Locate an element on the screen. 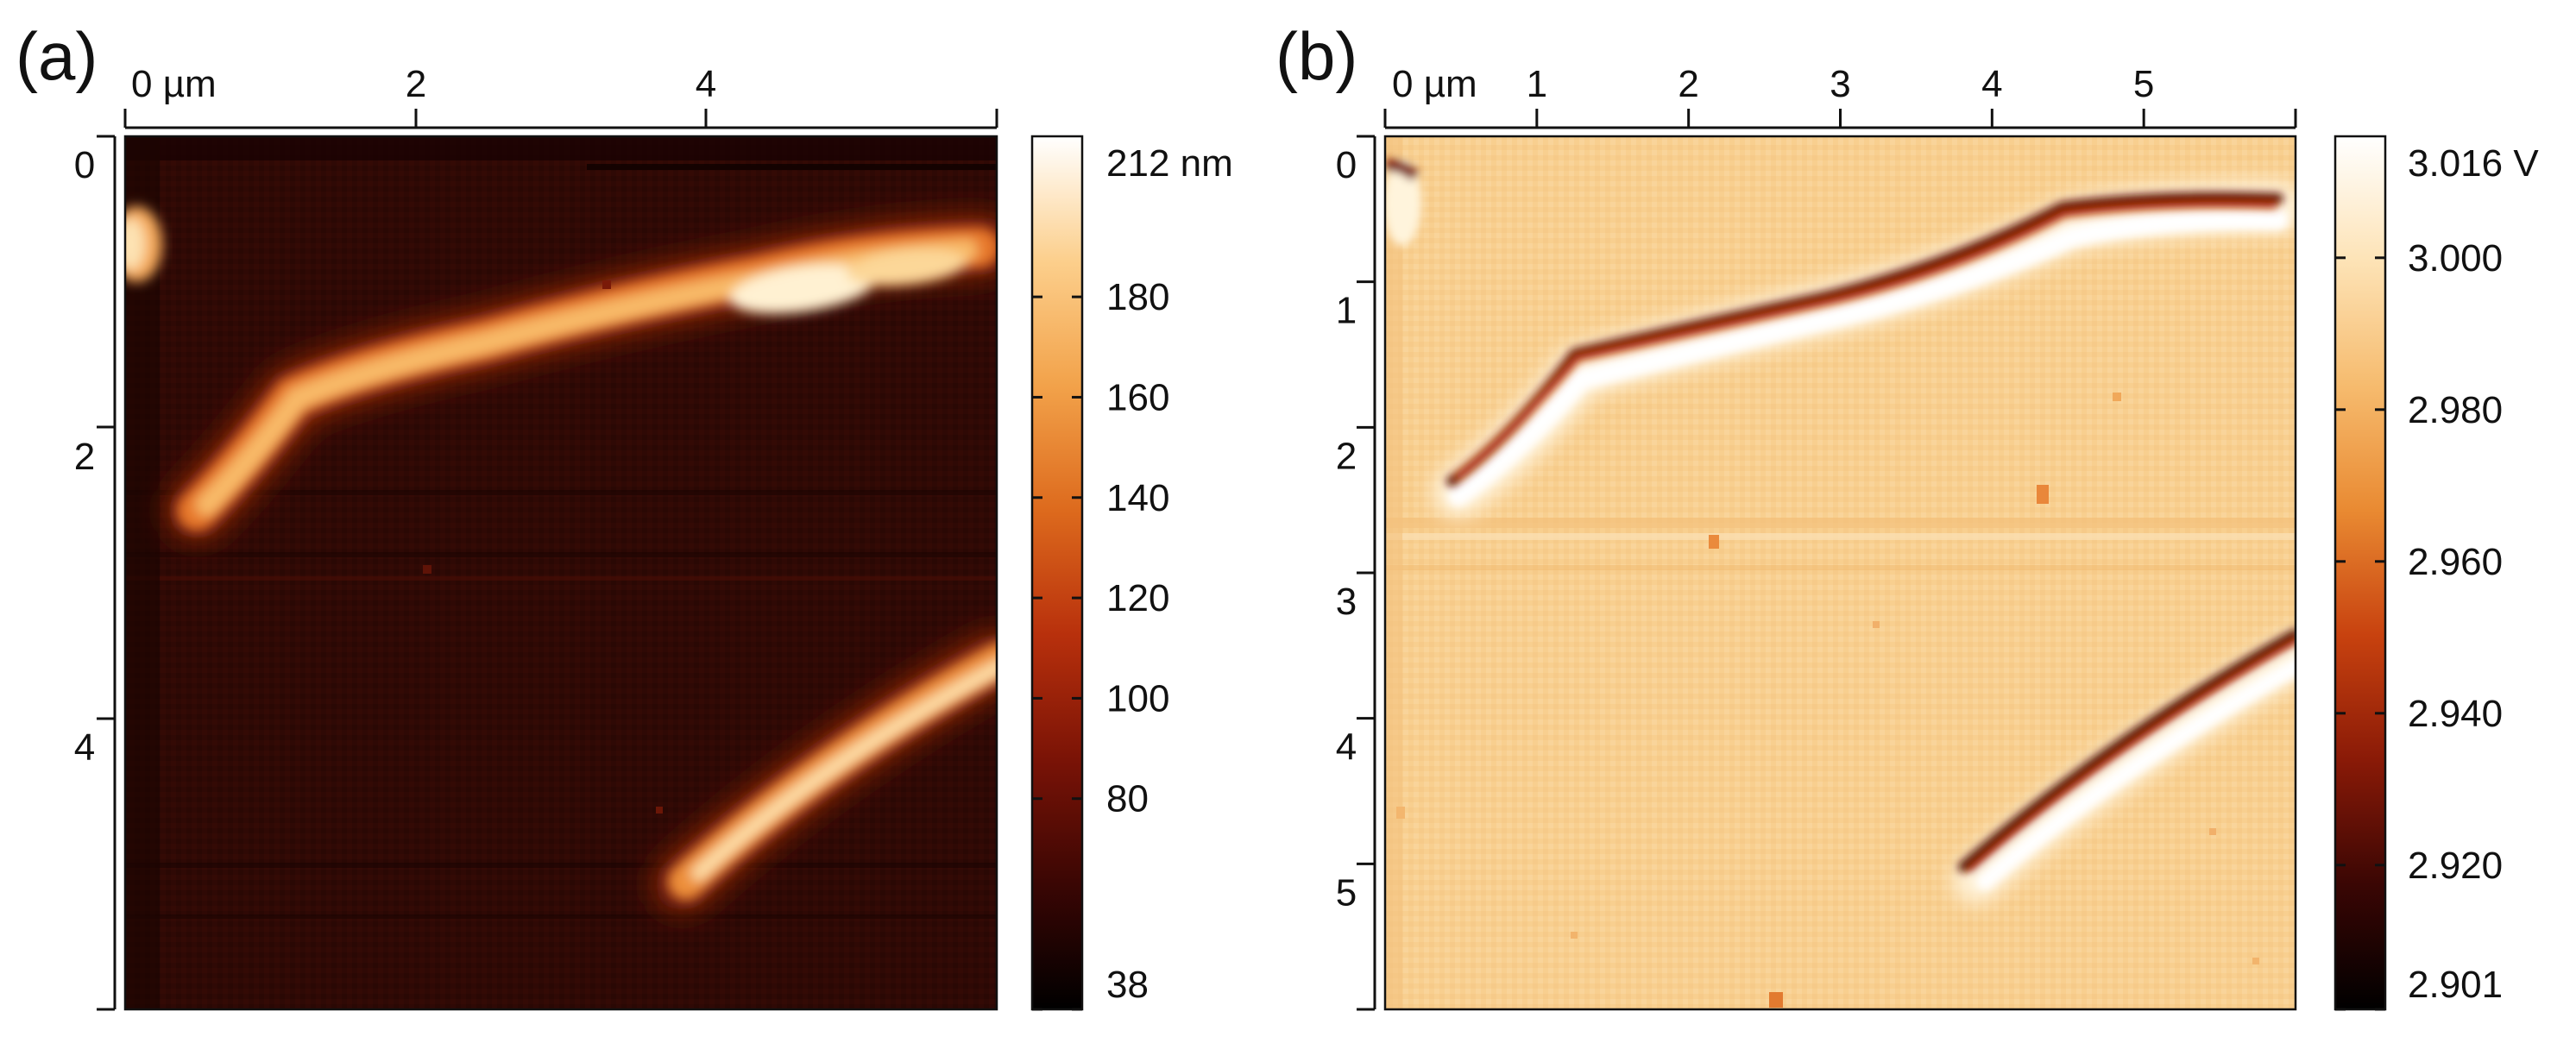 The width and height of the screenshot is (2576, 1043). panel-b-y-tick-2: 2 is located at coordinates (1347, 456).